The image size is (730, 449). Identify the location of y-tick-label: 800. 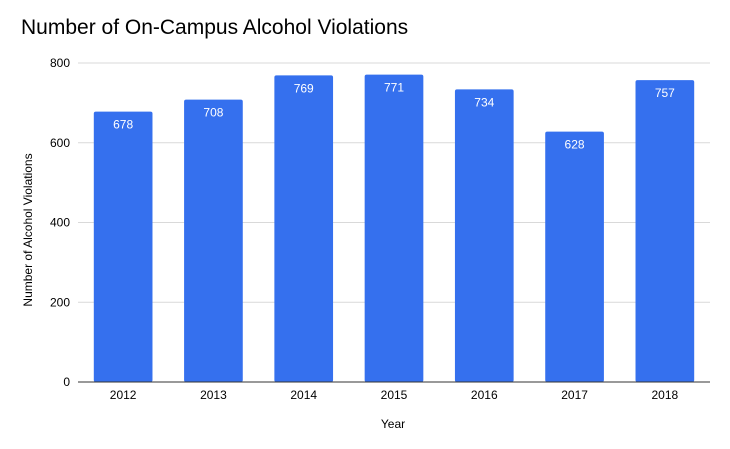
(60, 63).